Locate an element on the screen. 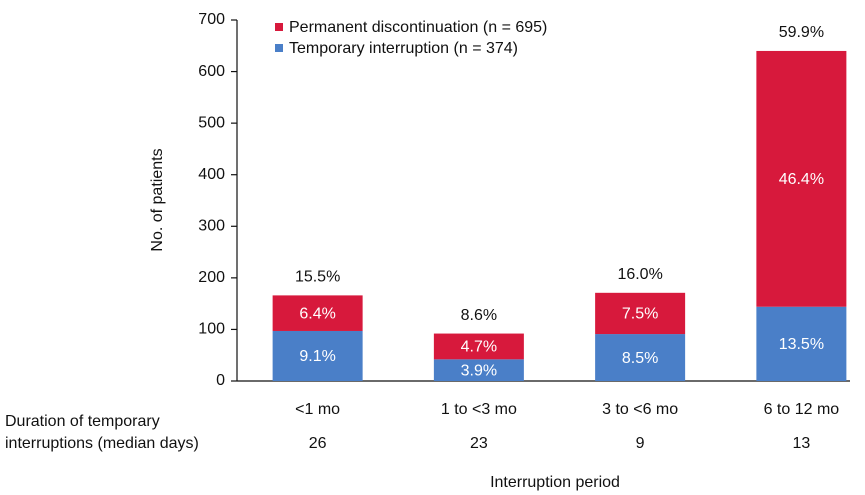  y-axis-title: No. of patients is located at coordinates (157, 199).